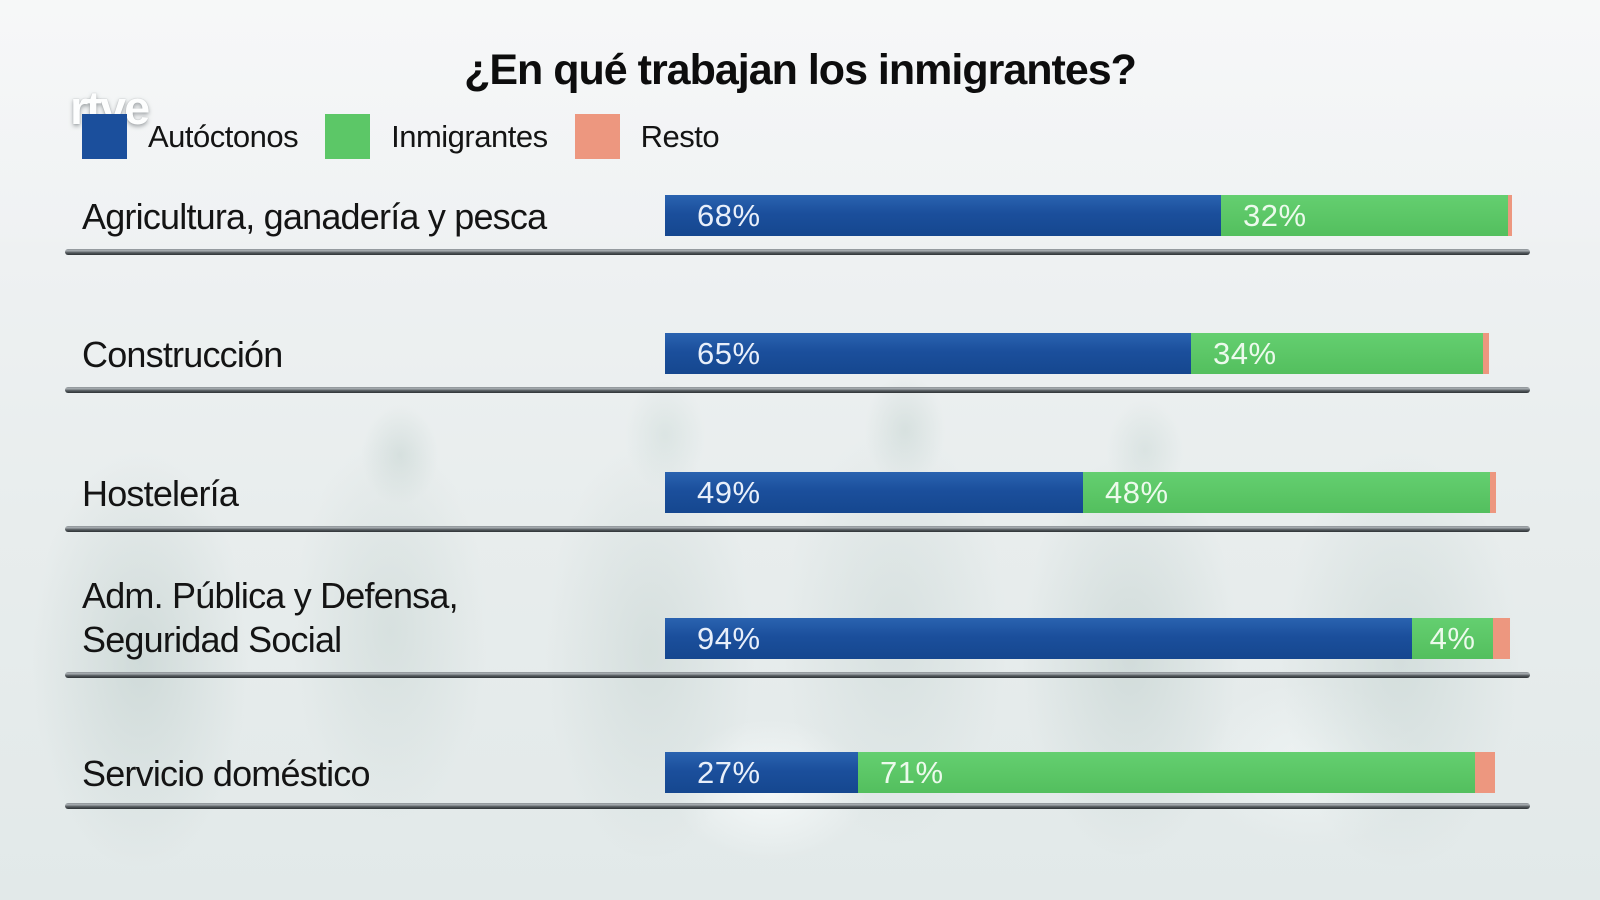  I want to click on legend-item-resto: Resto, so click(647, 136).